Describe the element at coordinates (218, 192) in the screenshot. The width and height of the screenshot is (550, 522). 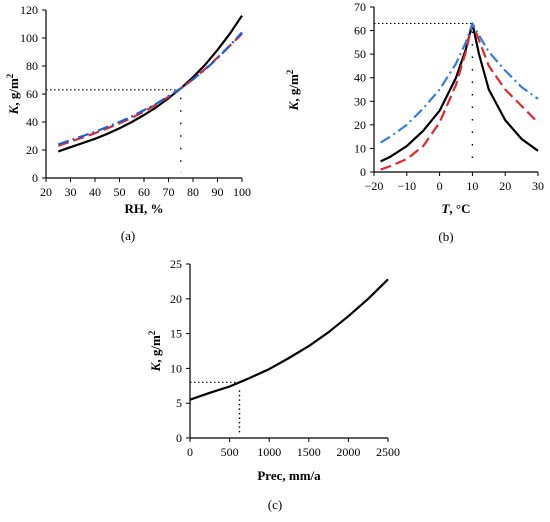
I see `x-tick-label: 90` at that location.